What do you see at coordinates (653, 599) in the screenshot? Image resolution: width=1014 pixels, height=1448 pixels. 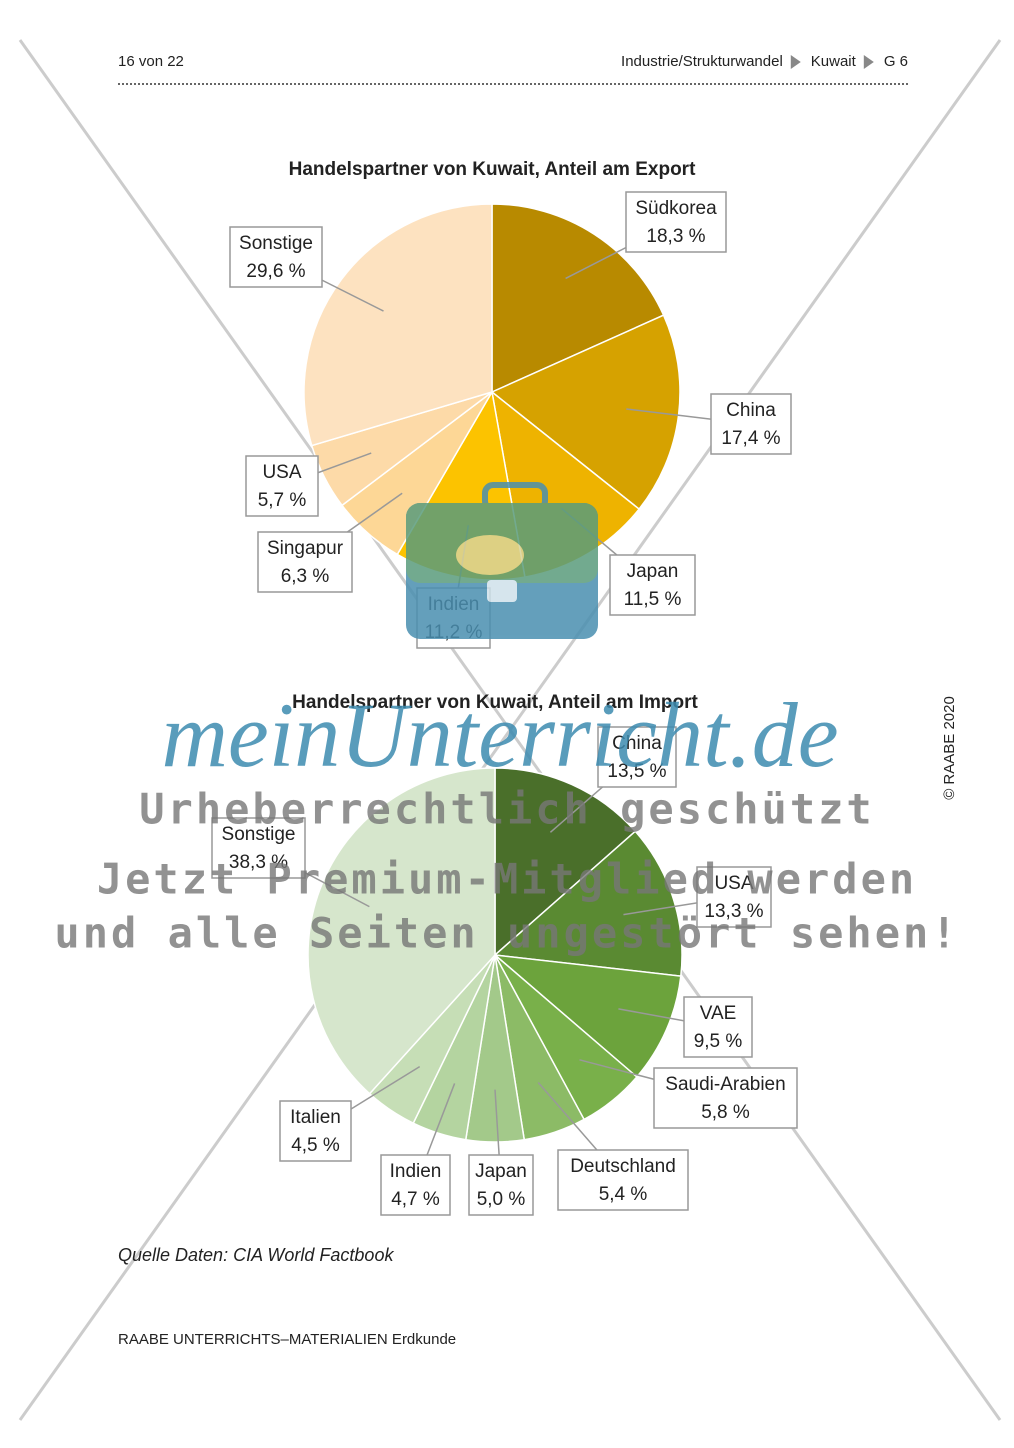 I see `slice-value-label: 11,5 %` at bounding box center [653, 599].